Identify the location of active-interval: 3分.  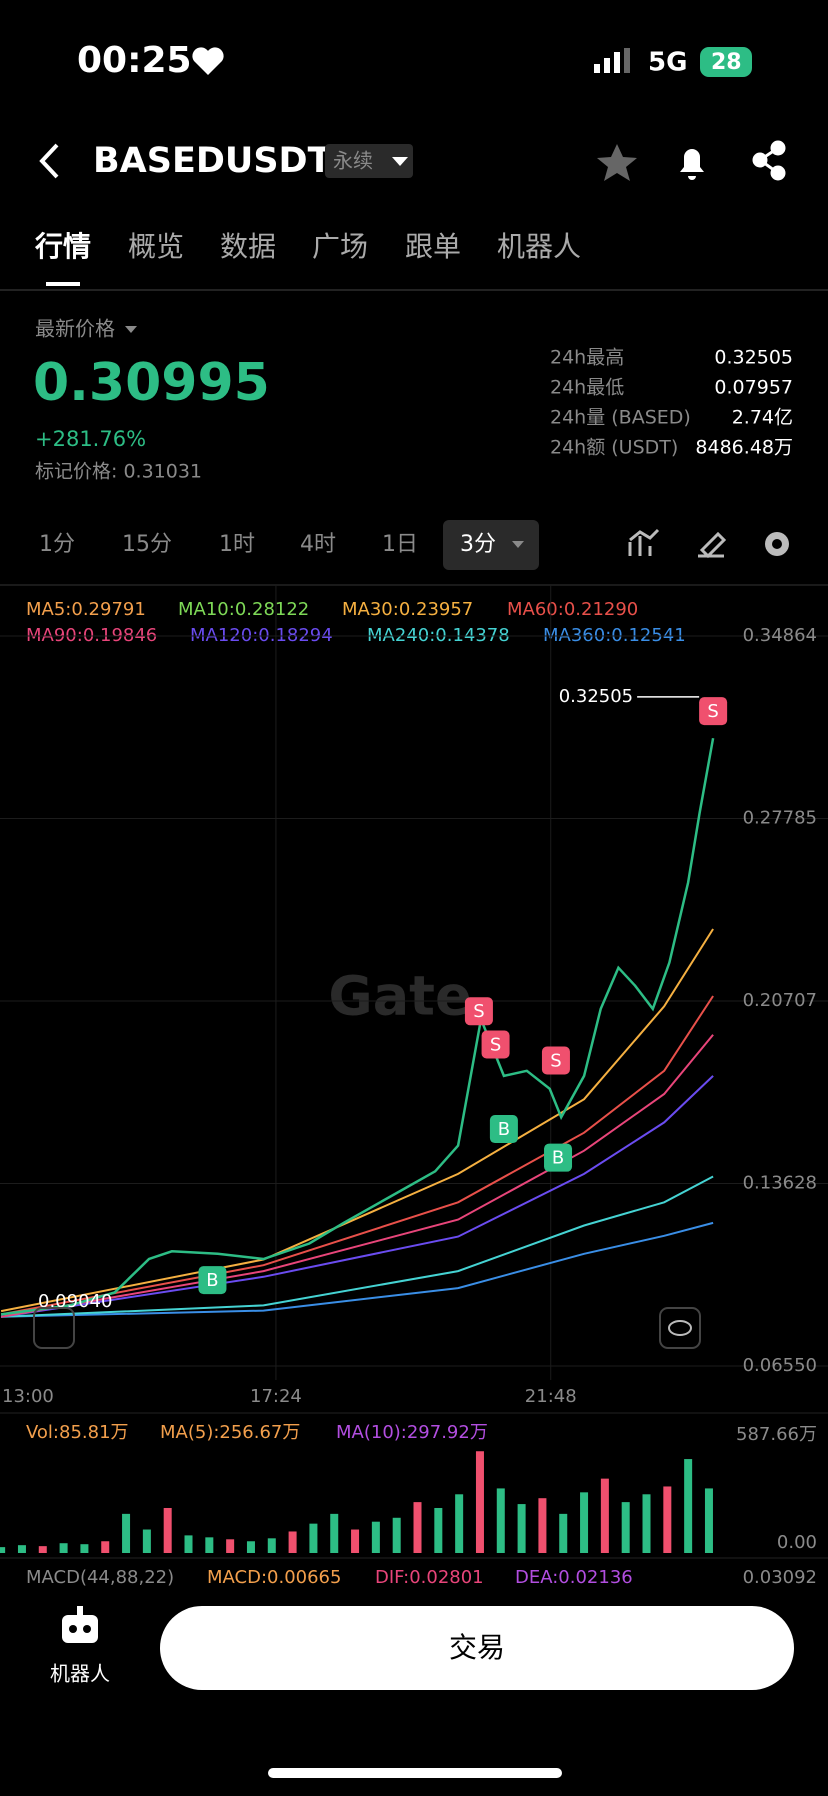
(478, 544).